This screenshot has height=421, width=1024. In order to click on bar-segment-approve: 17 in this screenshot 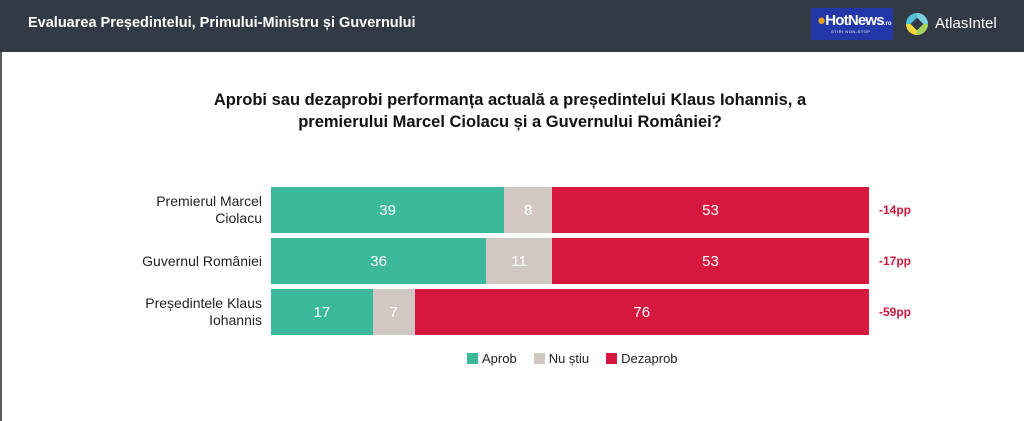, I will do `click(322, 312)`.